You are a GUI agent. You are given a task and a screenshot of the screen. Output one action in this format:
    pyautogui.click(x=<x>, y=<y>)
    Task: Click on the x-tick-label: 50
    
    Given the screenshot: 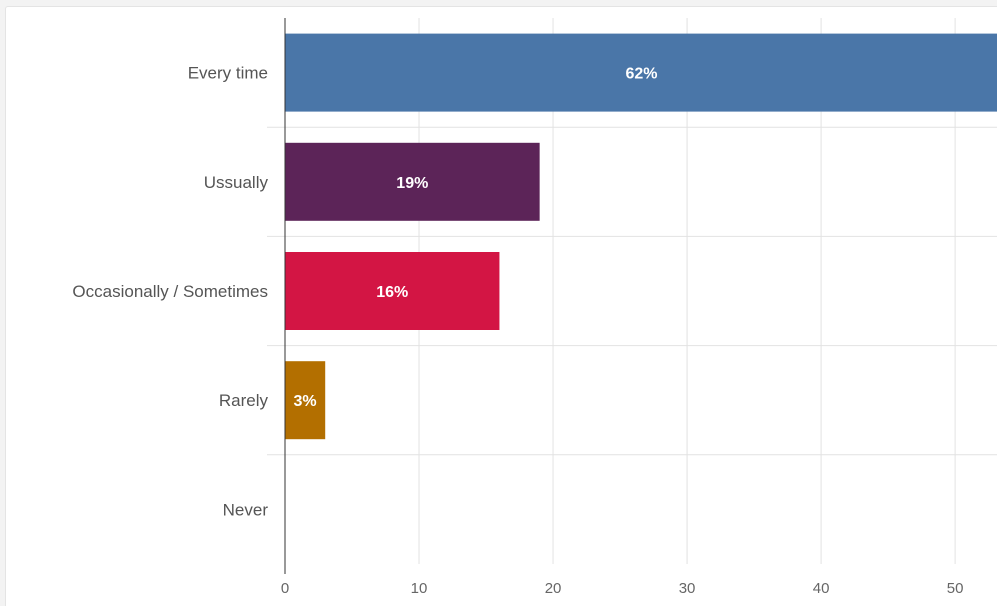 What is the action you would take?
    pyautogui.click(x=955, y=588)
    